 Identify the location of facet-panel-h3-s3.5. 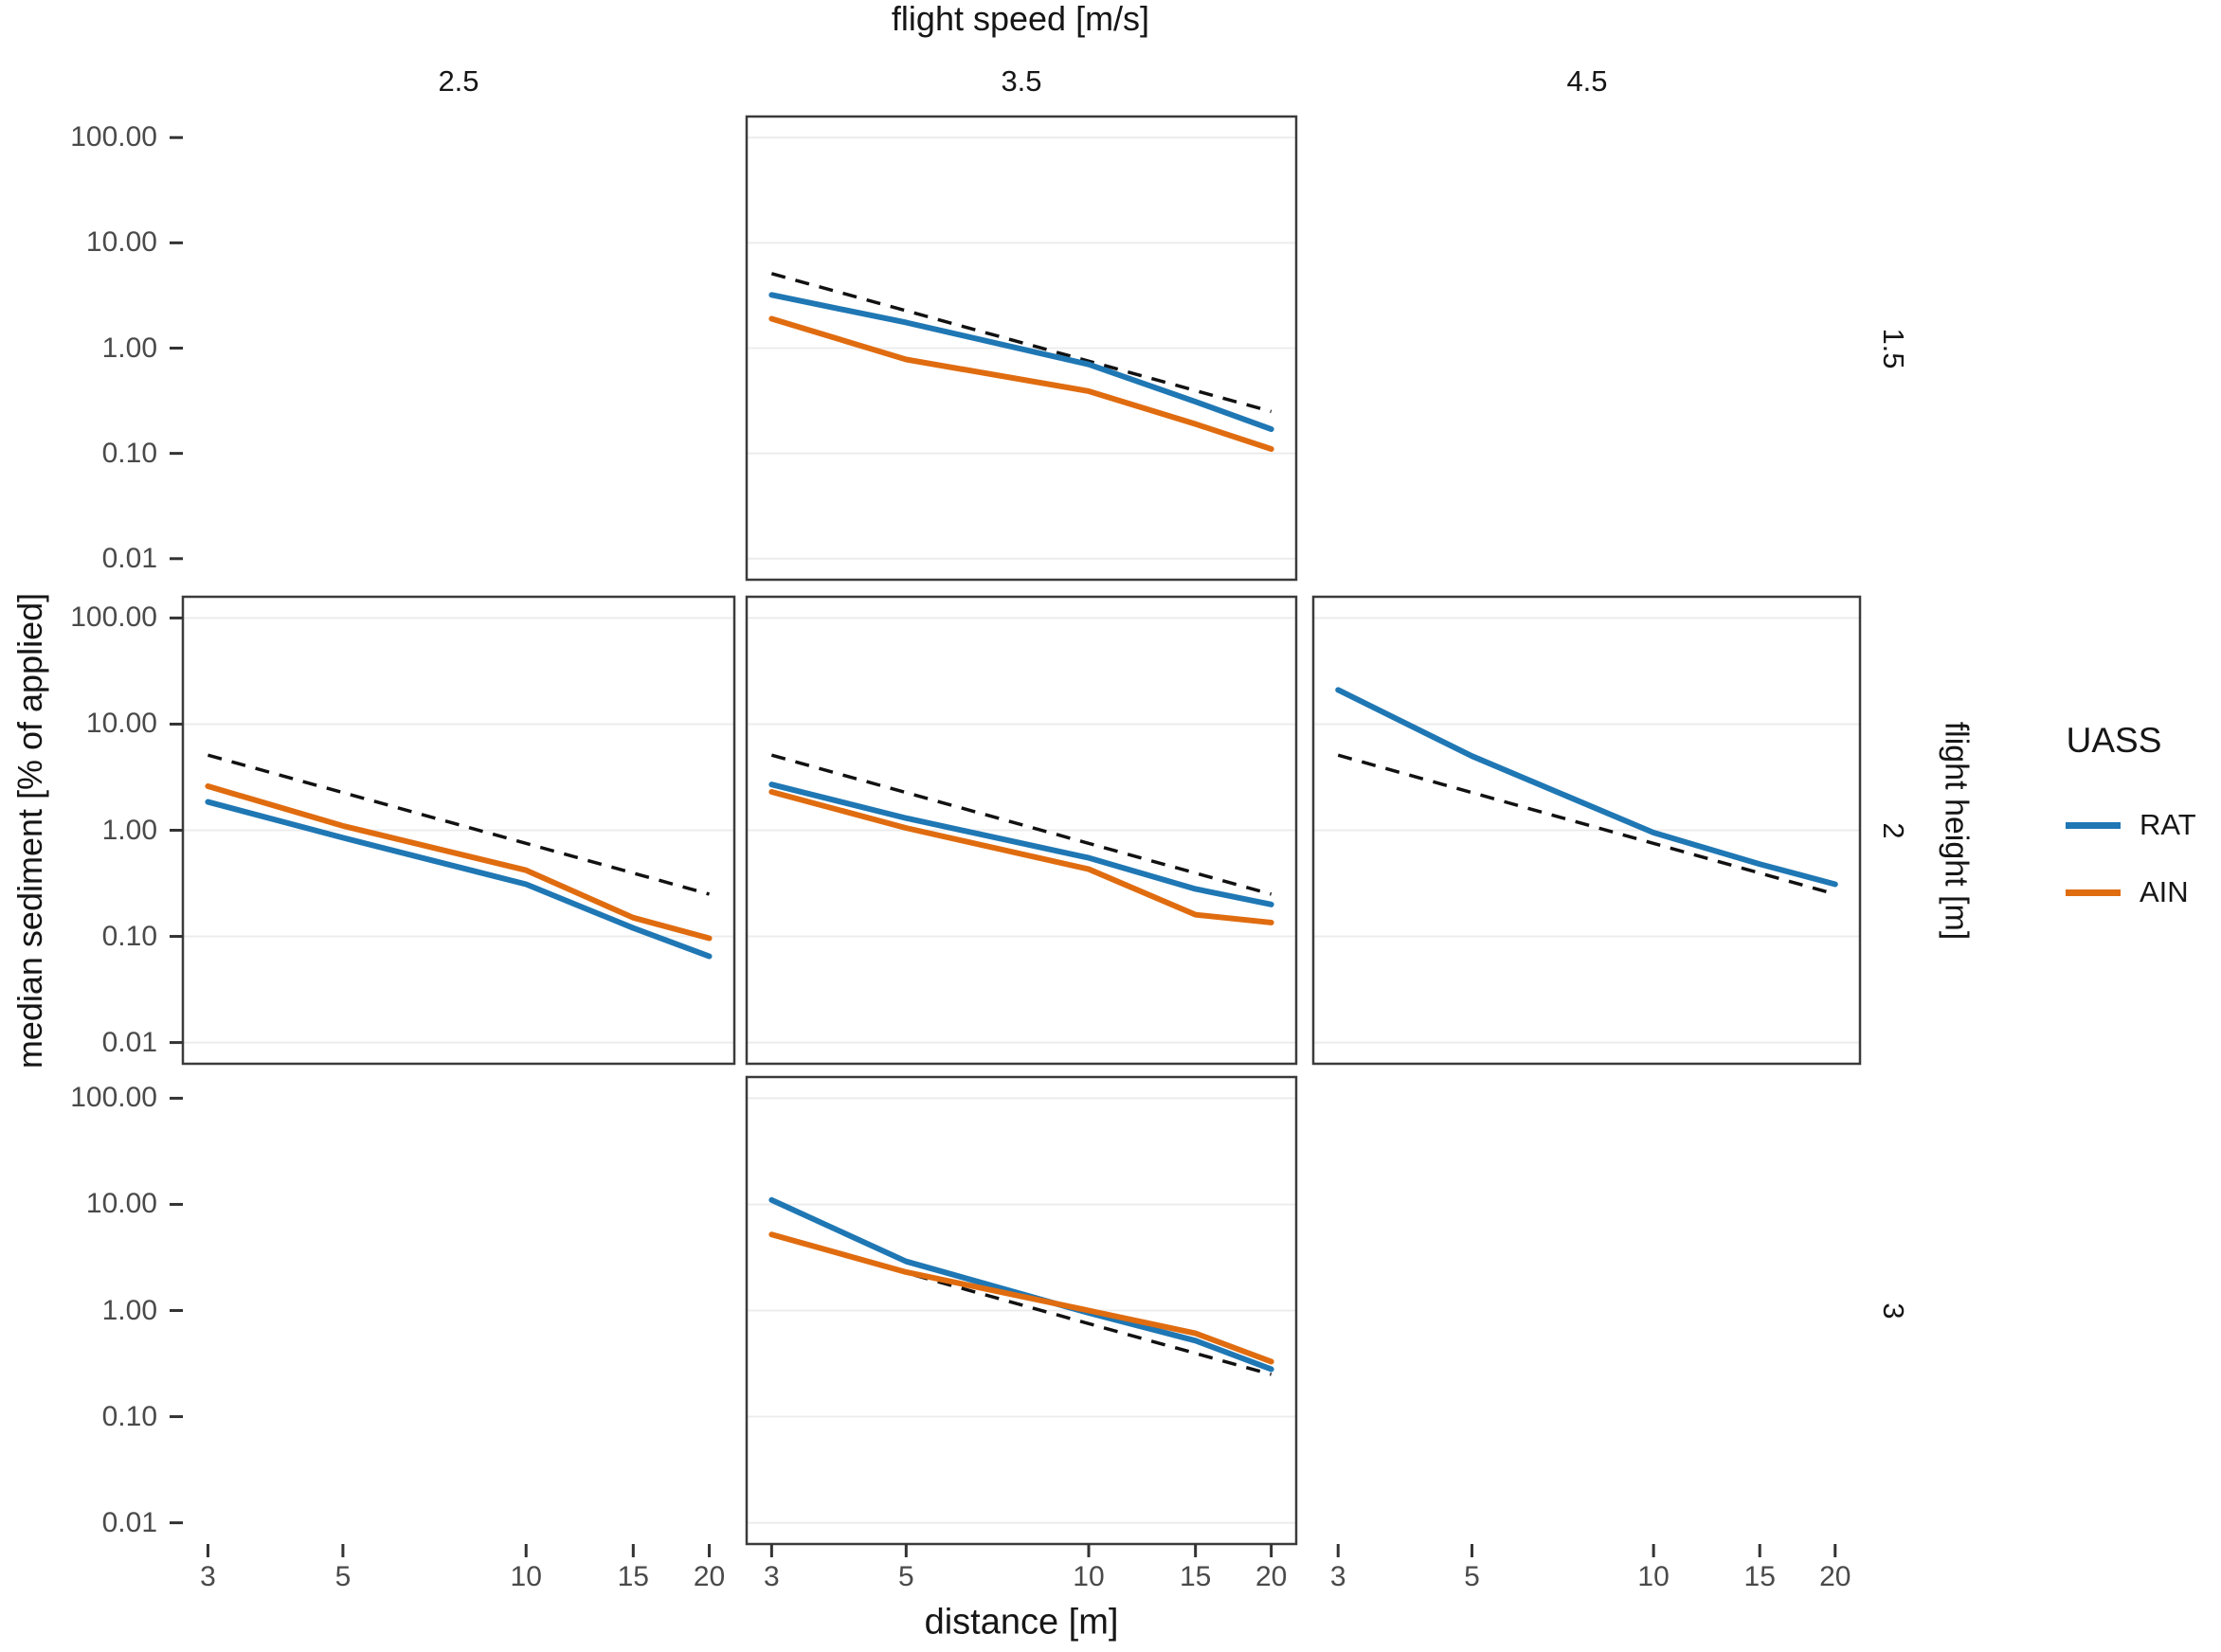
(1021, 1310).